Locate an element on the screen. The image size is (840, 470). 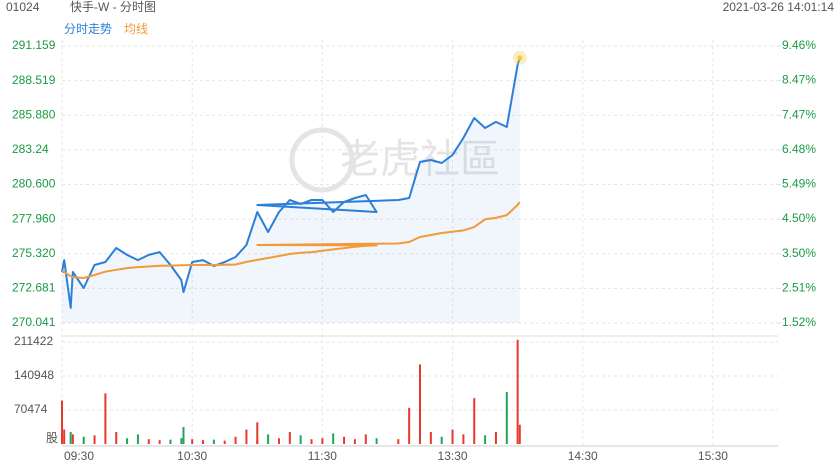
volume-tick-label: 140948 is located at coordinates (34, 375).